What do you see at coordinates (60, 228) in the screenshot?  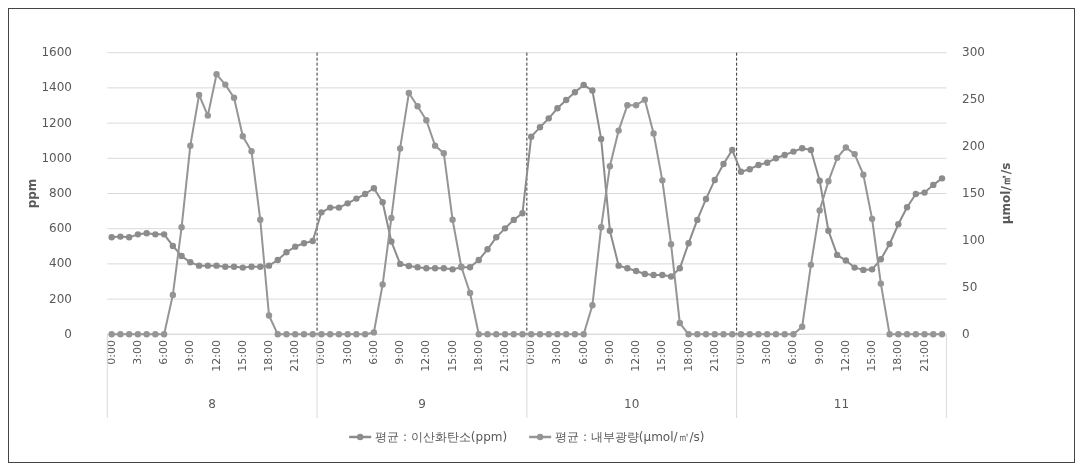 I see `y-tick-label: 600` at bounding box center [60, 228].